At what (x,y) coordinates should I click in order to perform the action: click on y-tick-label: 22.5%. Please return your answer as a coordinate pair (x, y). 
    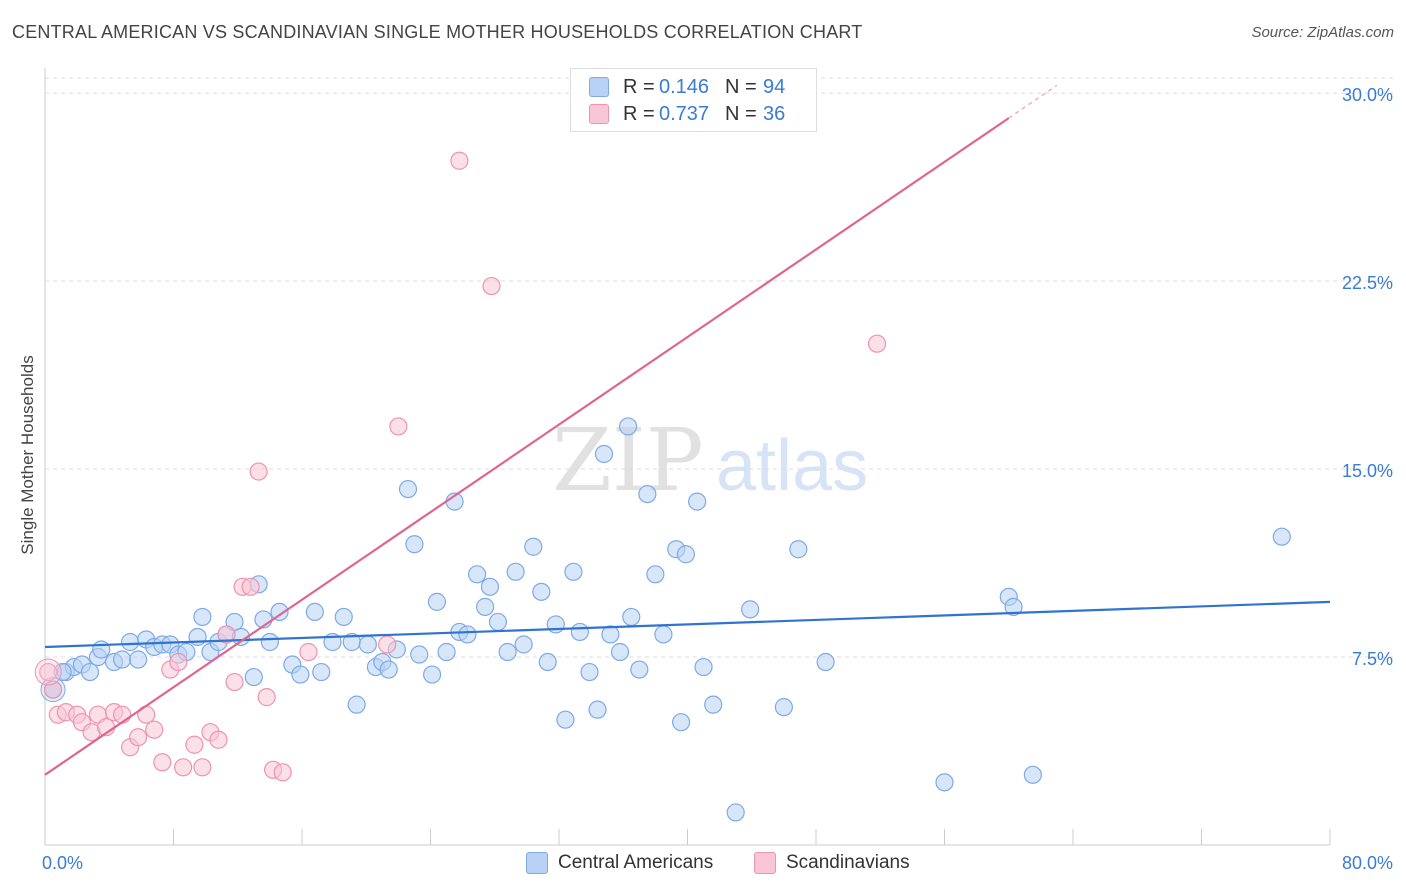
    Looking at the image, I should click on (1367, 283).